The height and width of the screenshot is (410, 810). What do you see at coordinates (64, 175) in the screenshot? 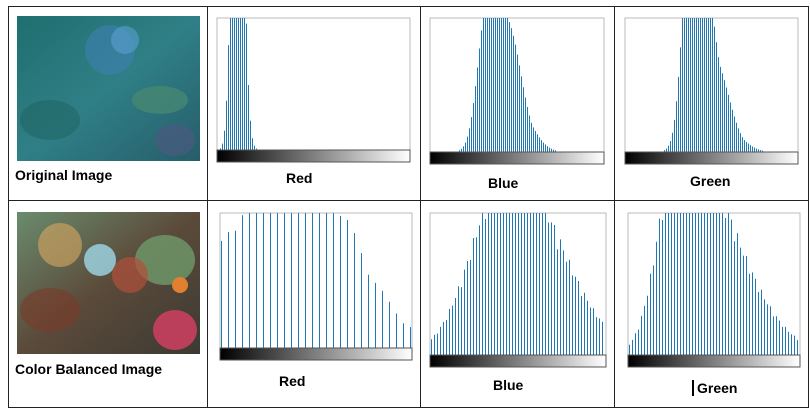
I see `image-label: Original Image` at bounding box center [64, 175].